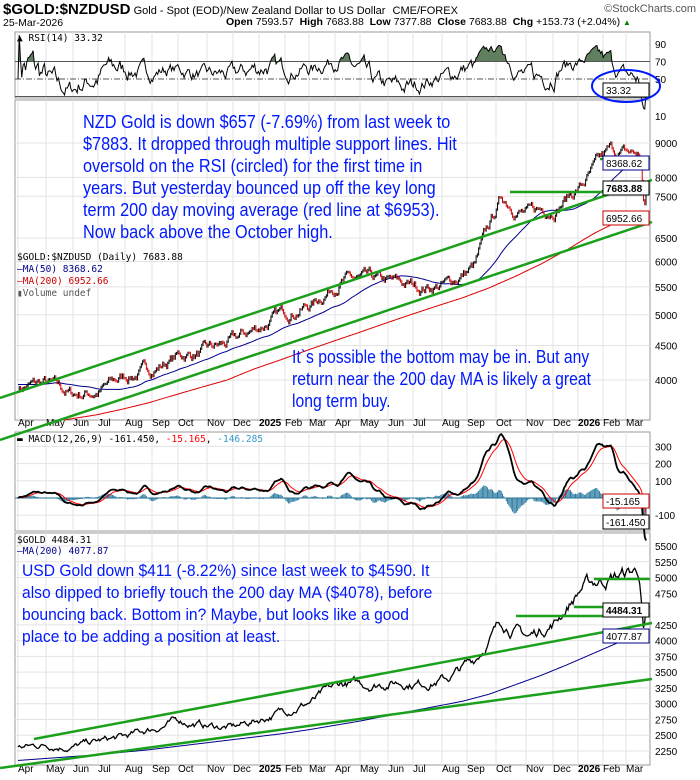 The height and width of the screenshot is (780, 700). What do you see at coordinates (666, 178) in the screenshot?
I see `nzd-tick-label: 8000` at bounding box center [666, 178].